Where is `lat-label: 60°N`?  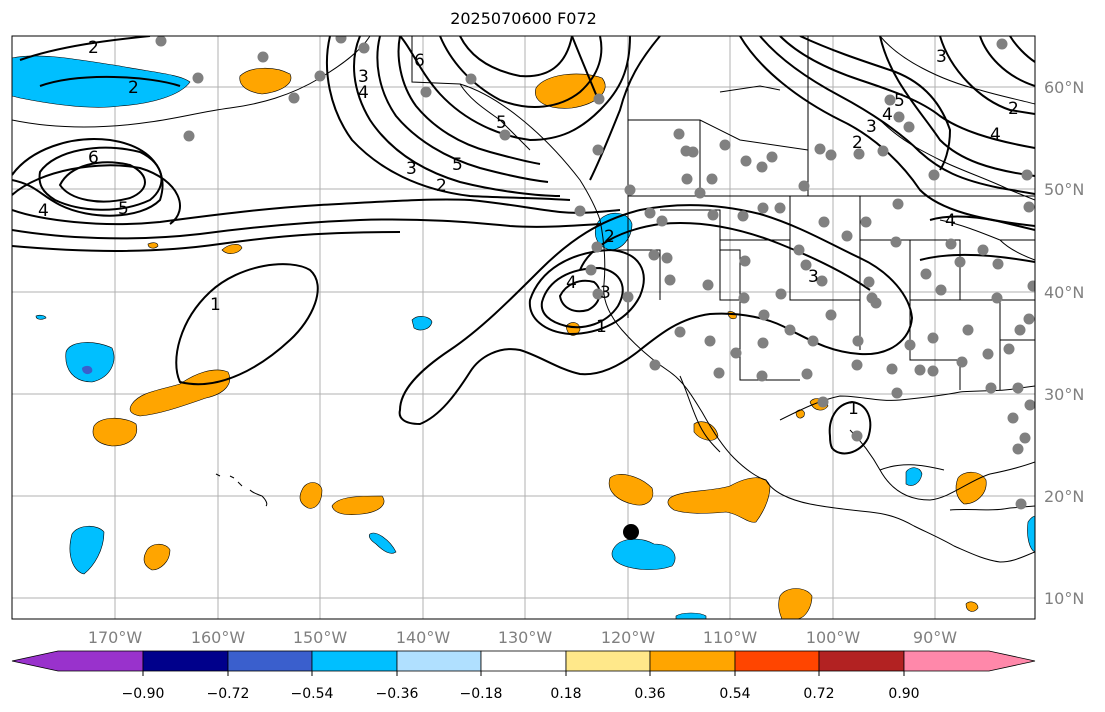
lat-label: 60°N is located at coordinates (1064, 87).